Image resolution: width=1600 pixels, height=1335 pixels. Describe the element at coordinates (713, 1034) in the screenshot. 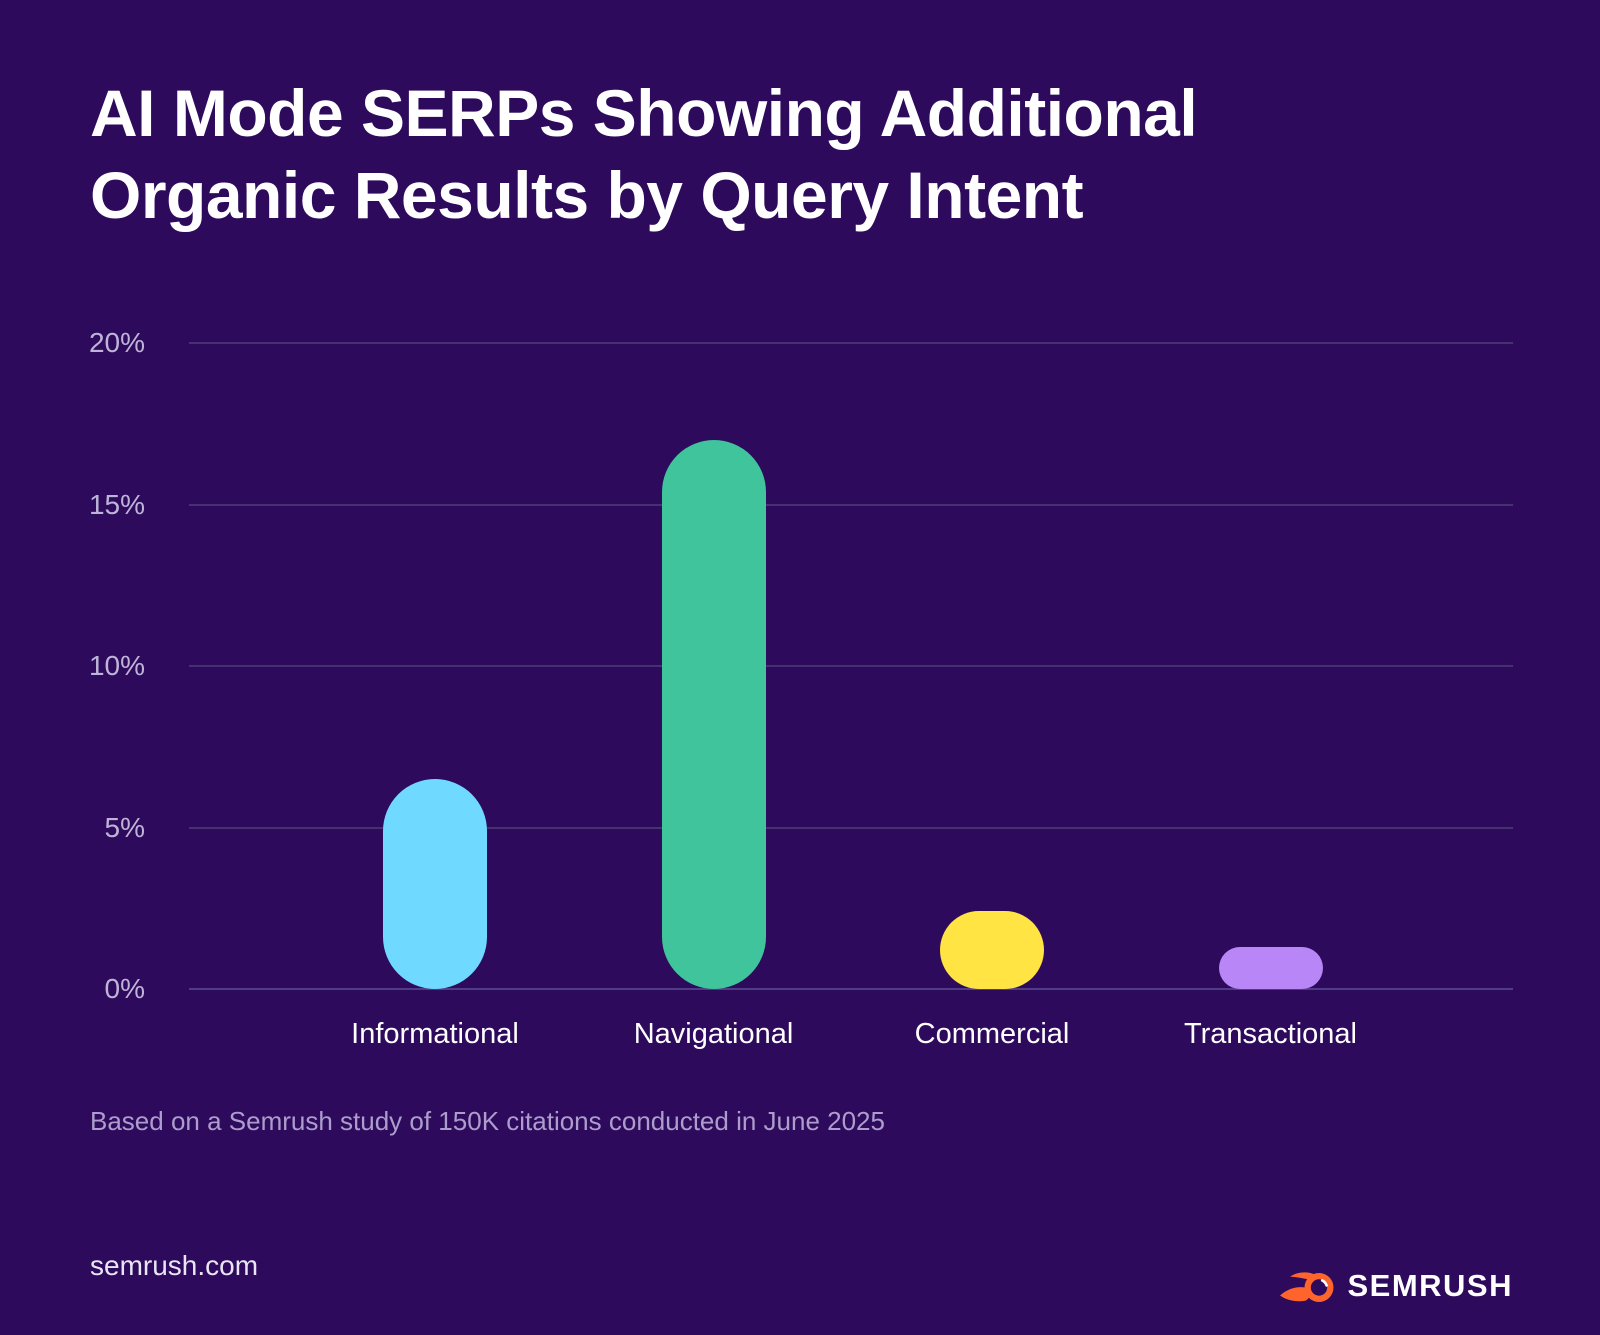

I see `x-tick-label-navigational: Navigational` at that location.